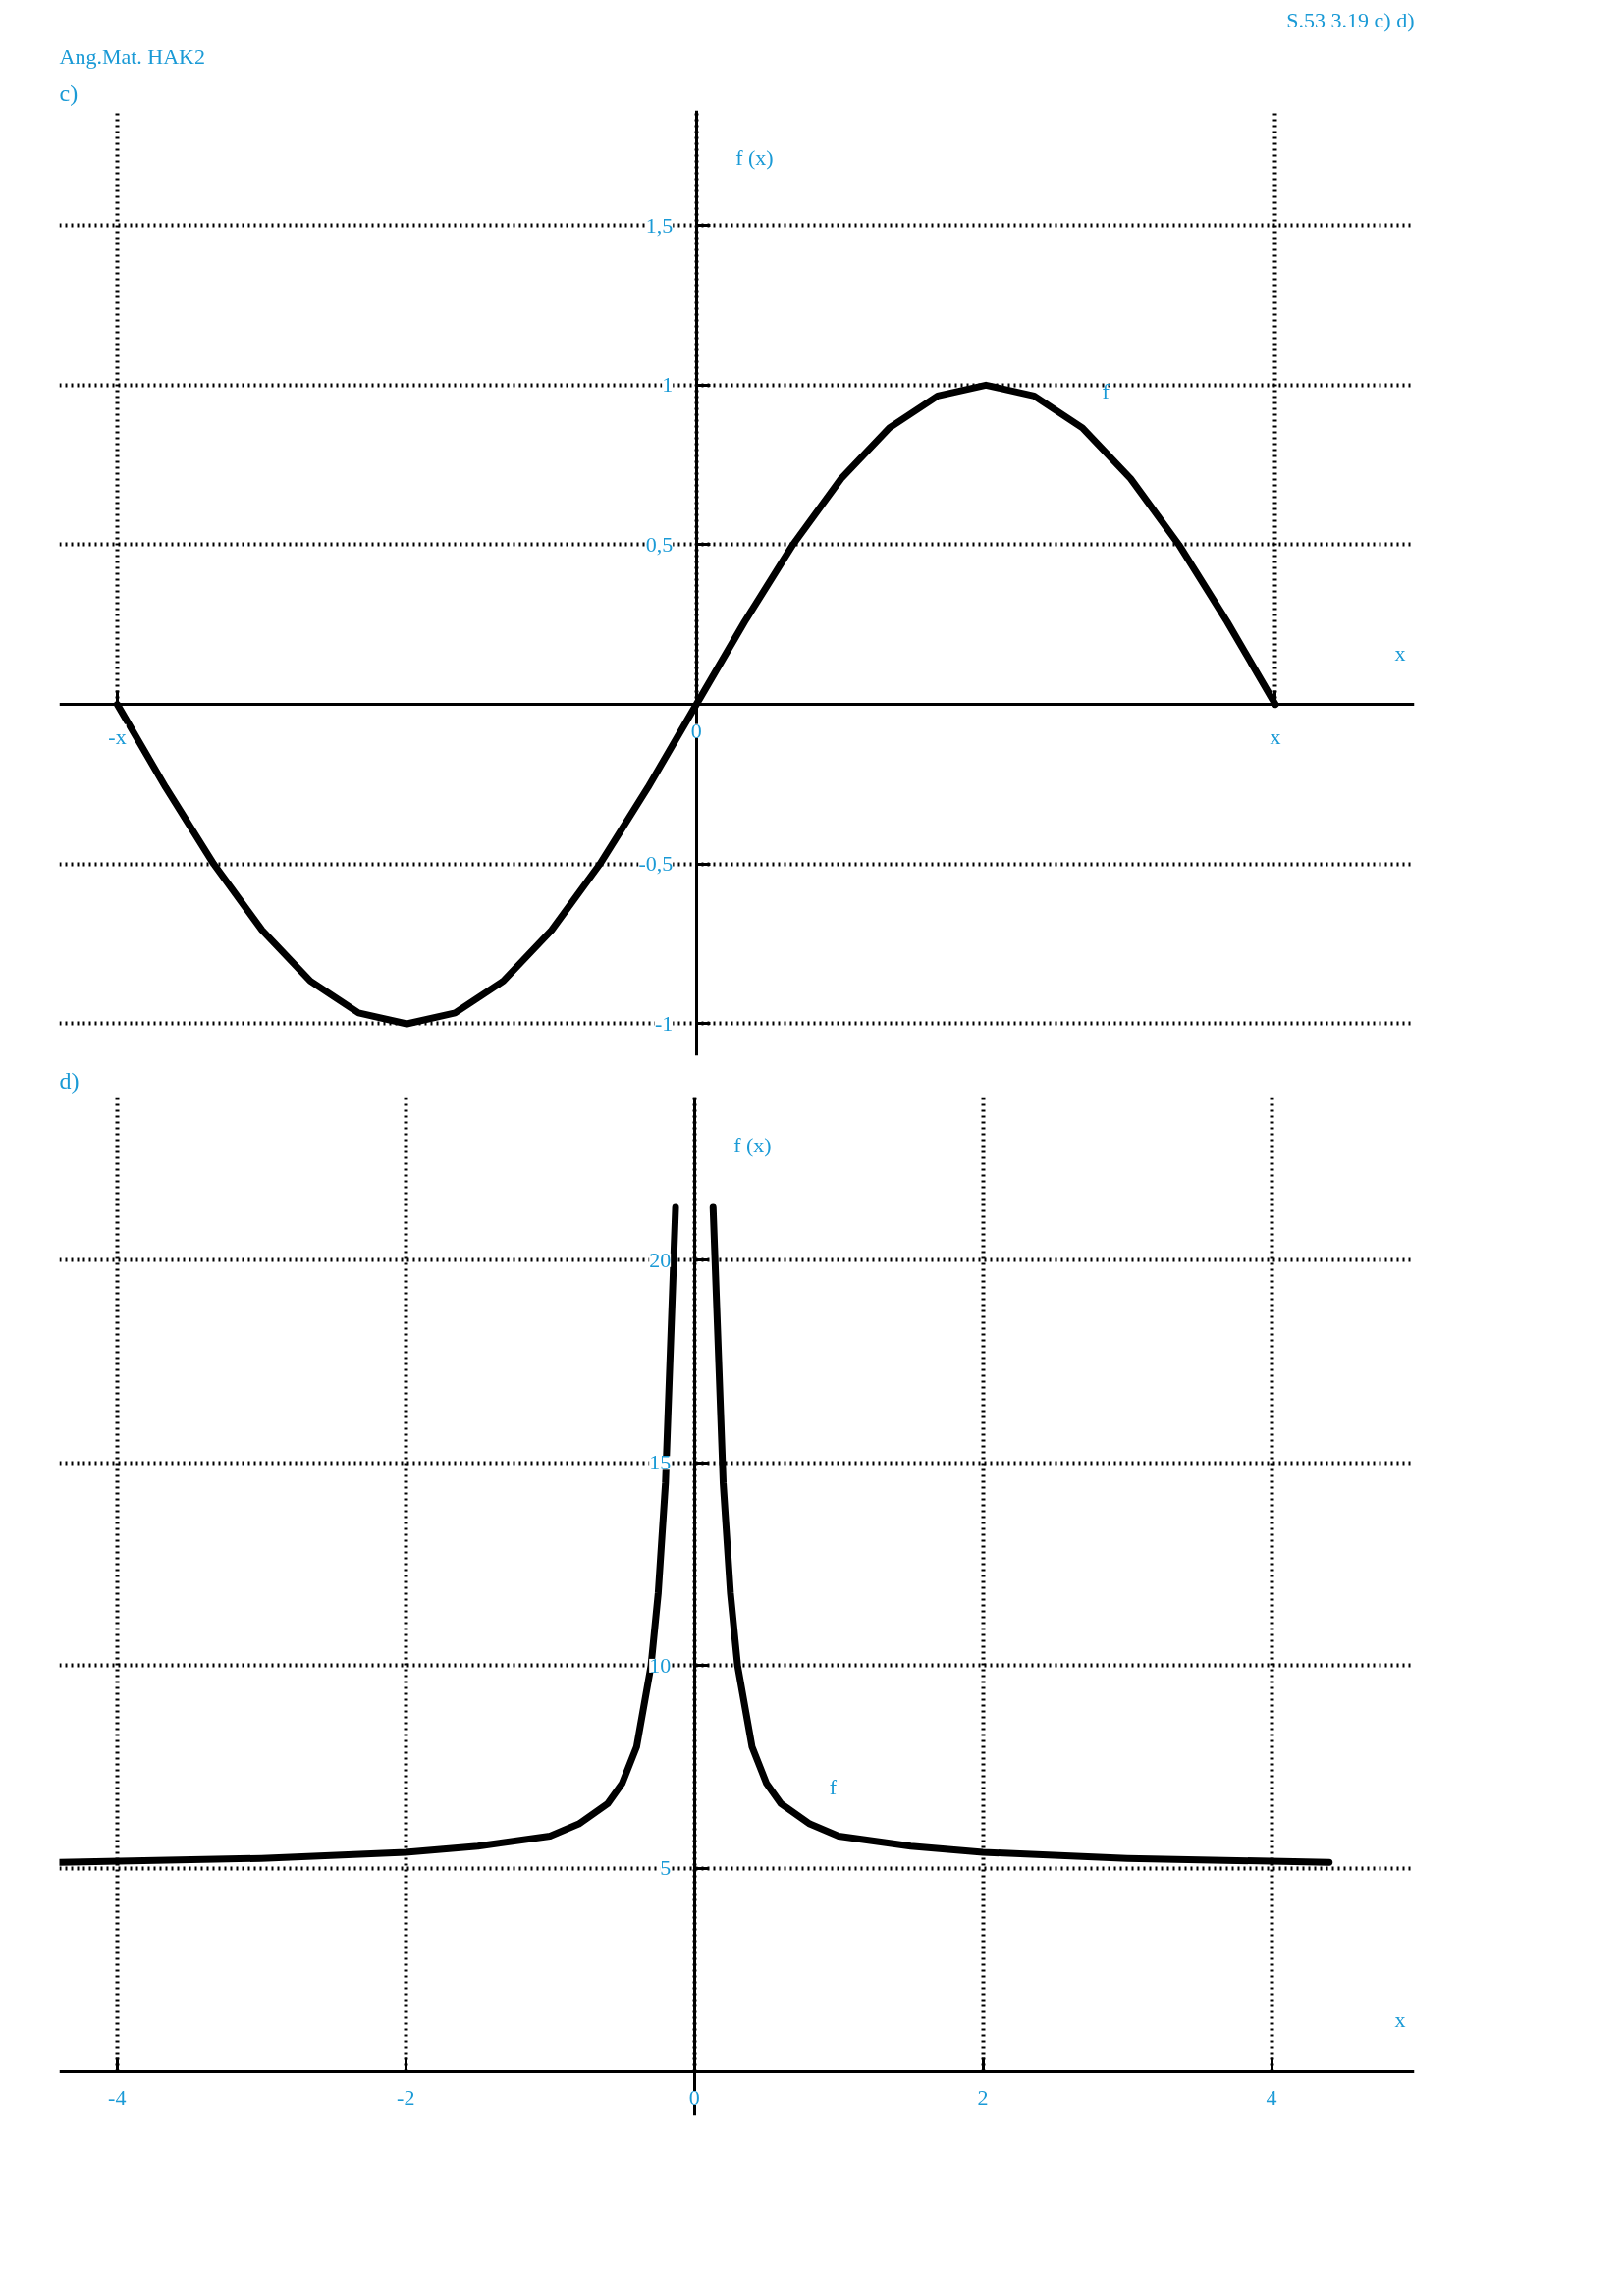 Image resolution: width=1624 pixels, height=2296 pixels. Describe the element at coordinates (1271, 2097) in the screenshot. I see `x-tick-label: 4` at that location.